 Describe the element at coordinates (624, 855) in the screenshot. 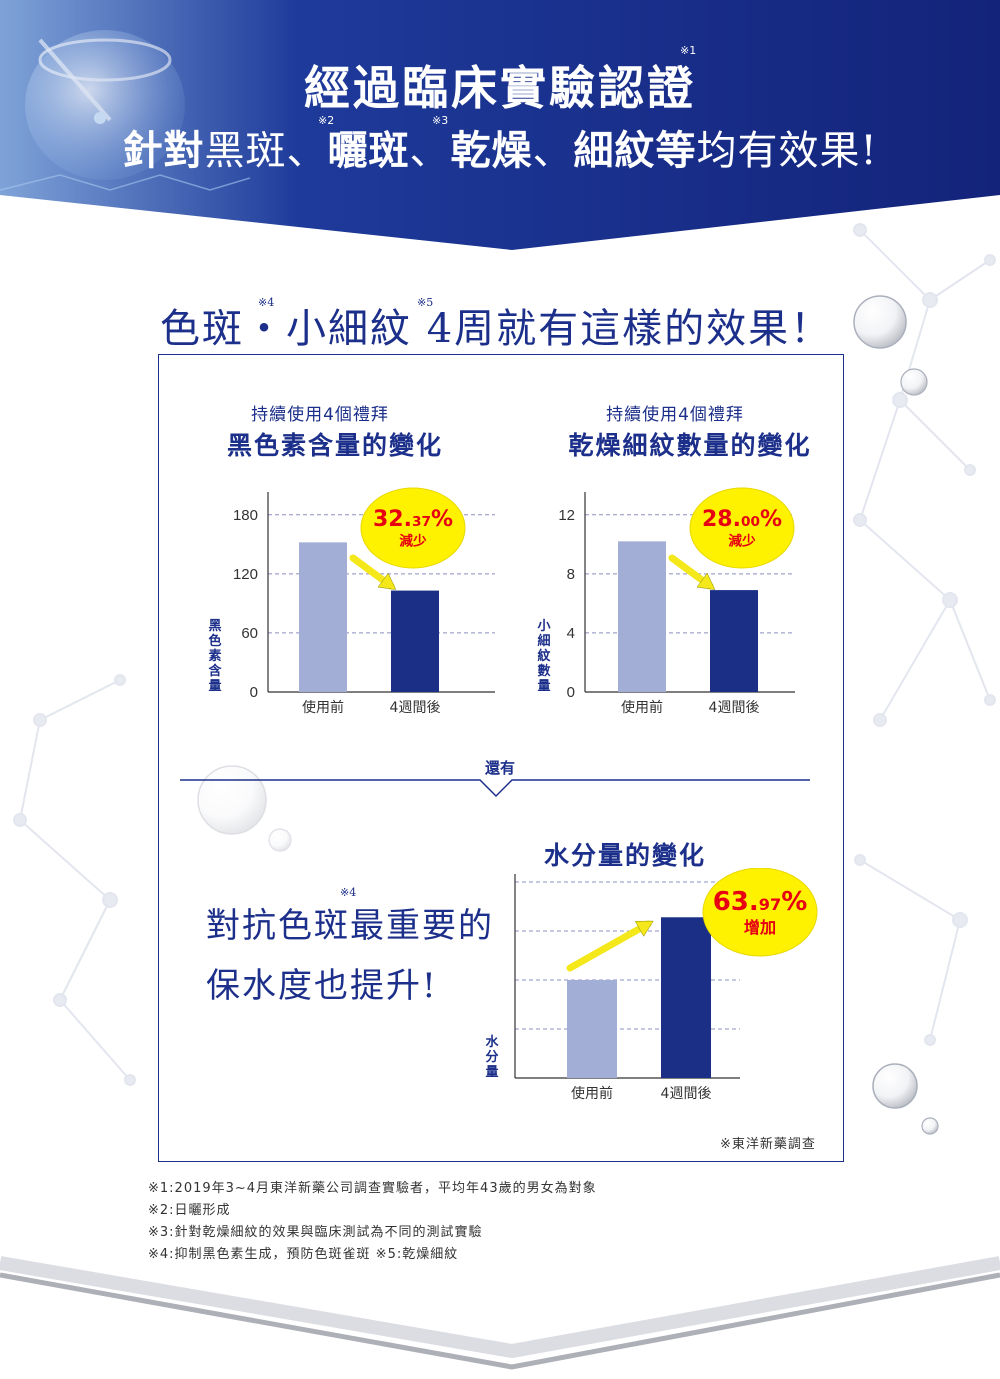

I see `chart3-title: 水分量的變化` at that location.